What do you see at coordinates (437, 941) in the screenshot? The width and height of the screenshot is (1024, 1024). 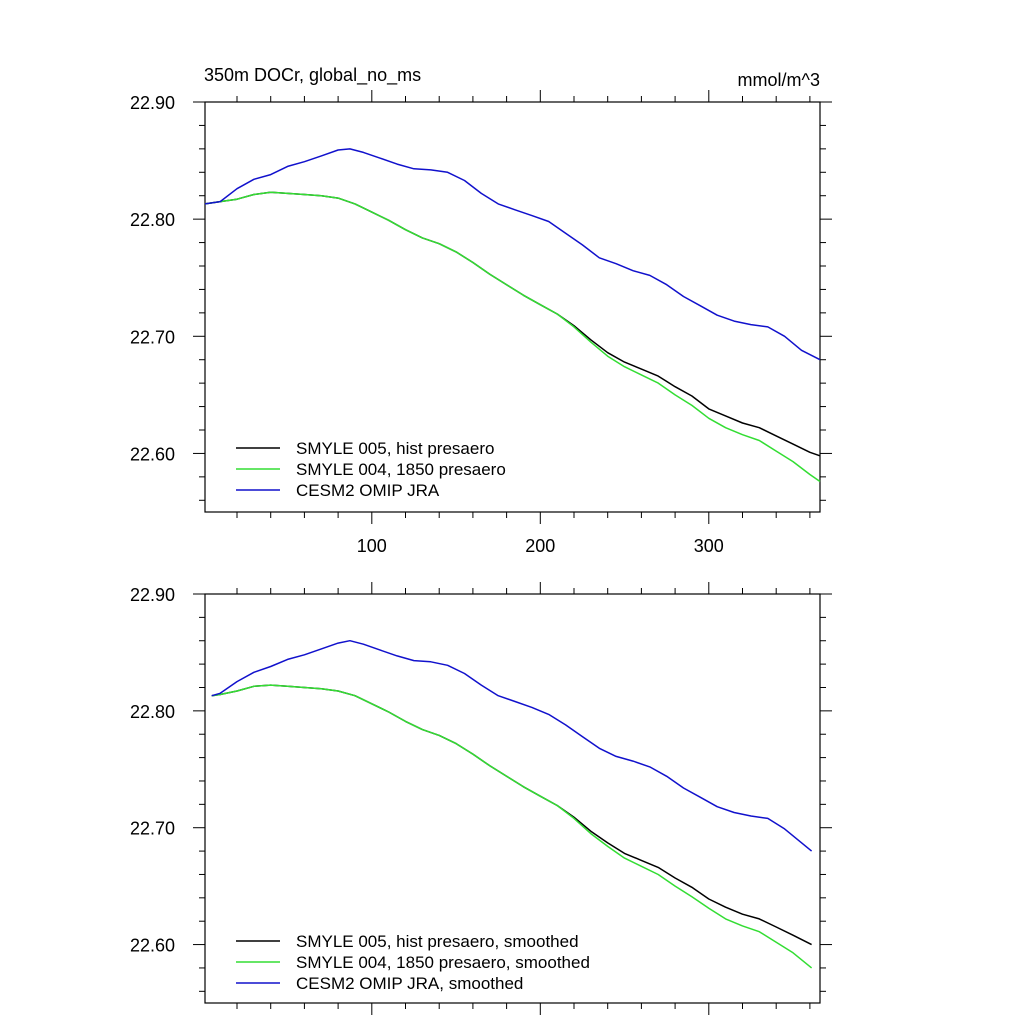 I see `legend-label: SMYLE 005, hist presaero, smoothed` at bounding box center [437, 941].